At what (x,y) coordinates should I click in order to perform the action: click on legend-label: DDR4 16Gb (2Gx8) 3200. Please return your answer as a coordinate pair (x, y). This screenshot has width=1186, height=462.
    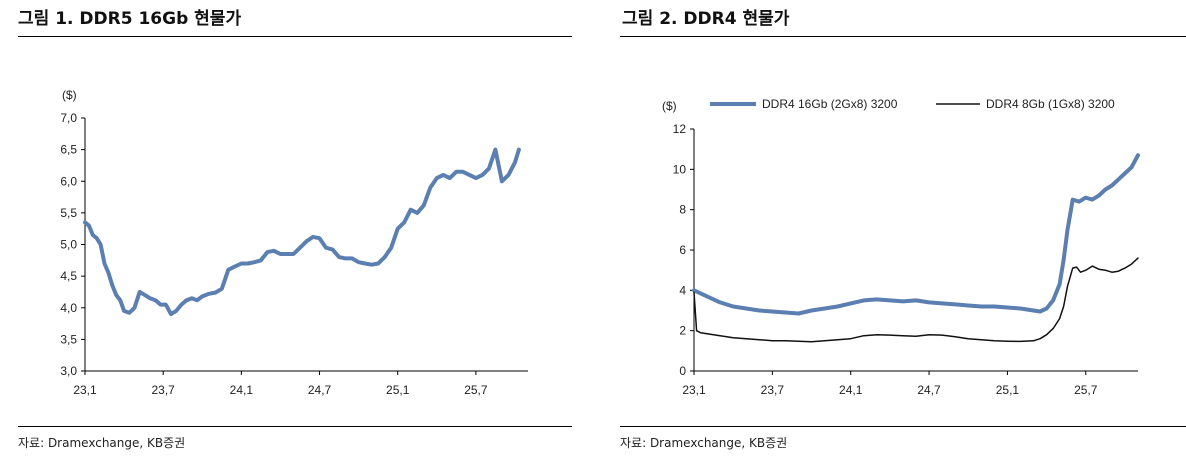
    Looking at the image, I should click on (830, 104).